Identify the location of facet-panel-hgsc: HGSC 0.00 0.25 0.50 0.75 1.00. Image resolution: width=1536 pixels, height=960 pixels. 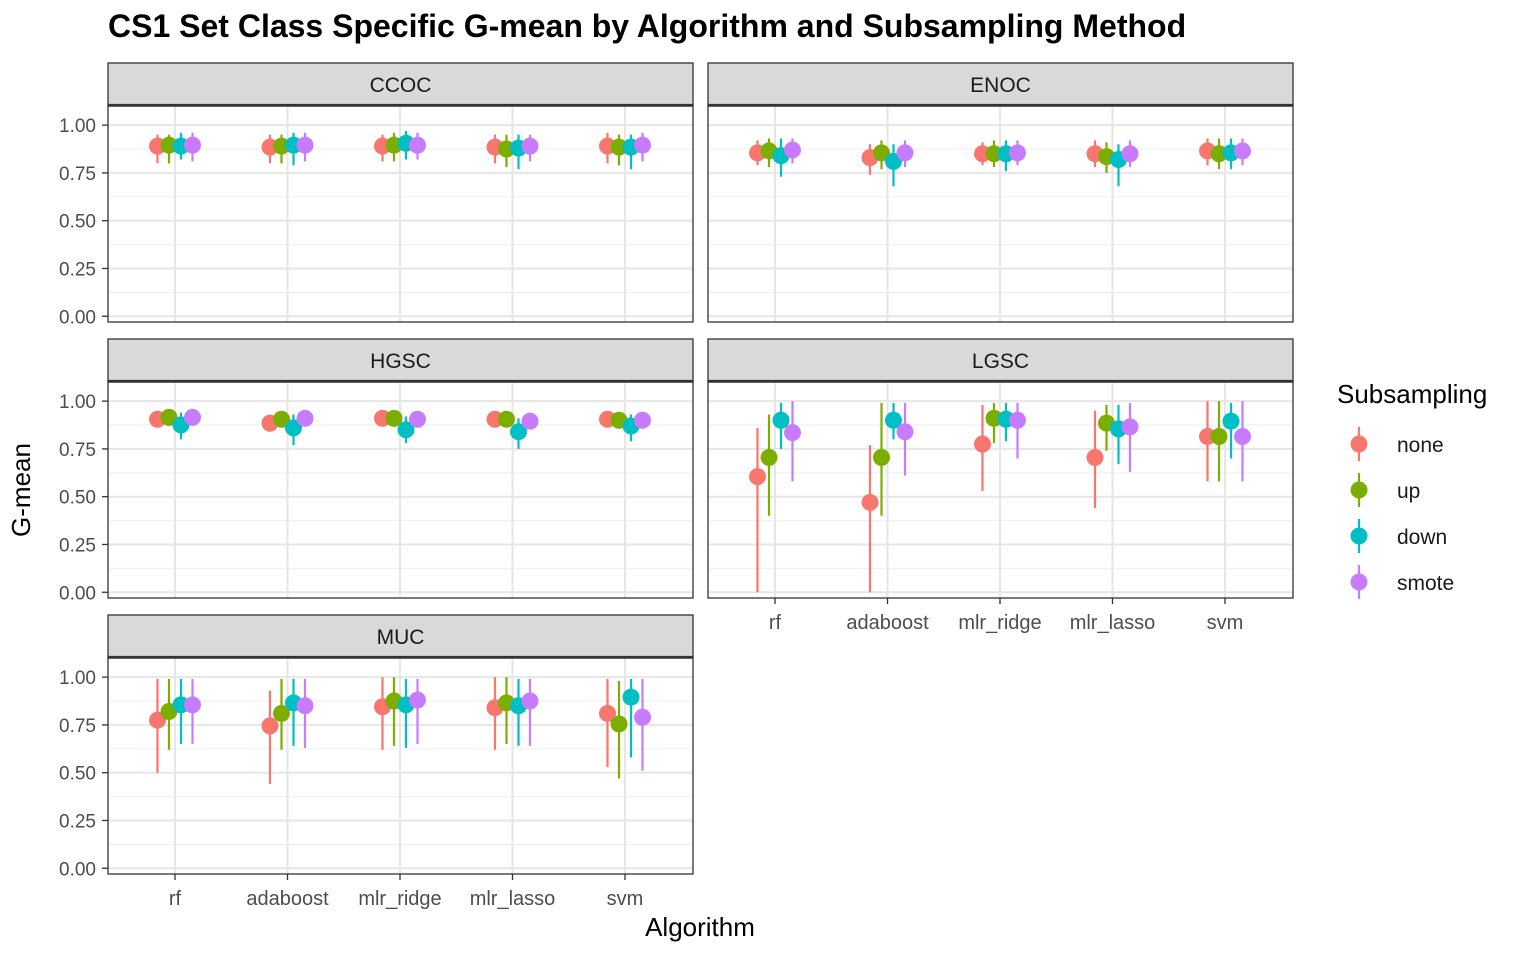
(376, 471).